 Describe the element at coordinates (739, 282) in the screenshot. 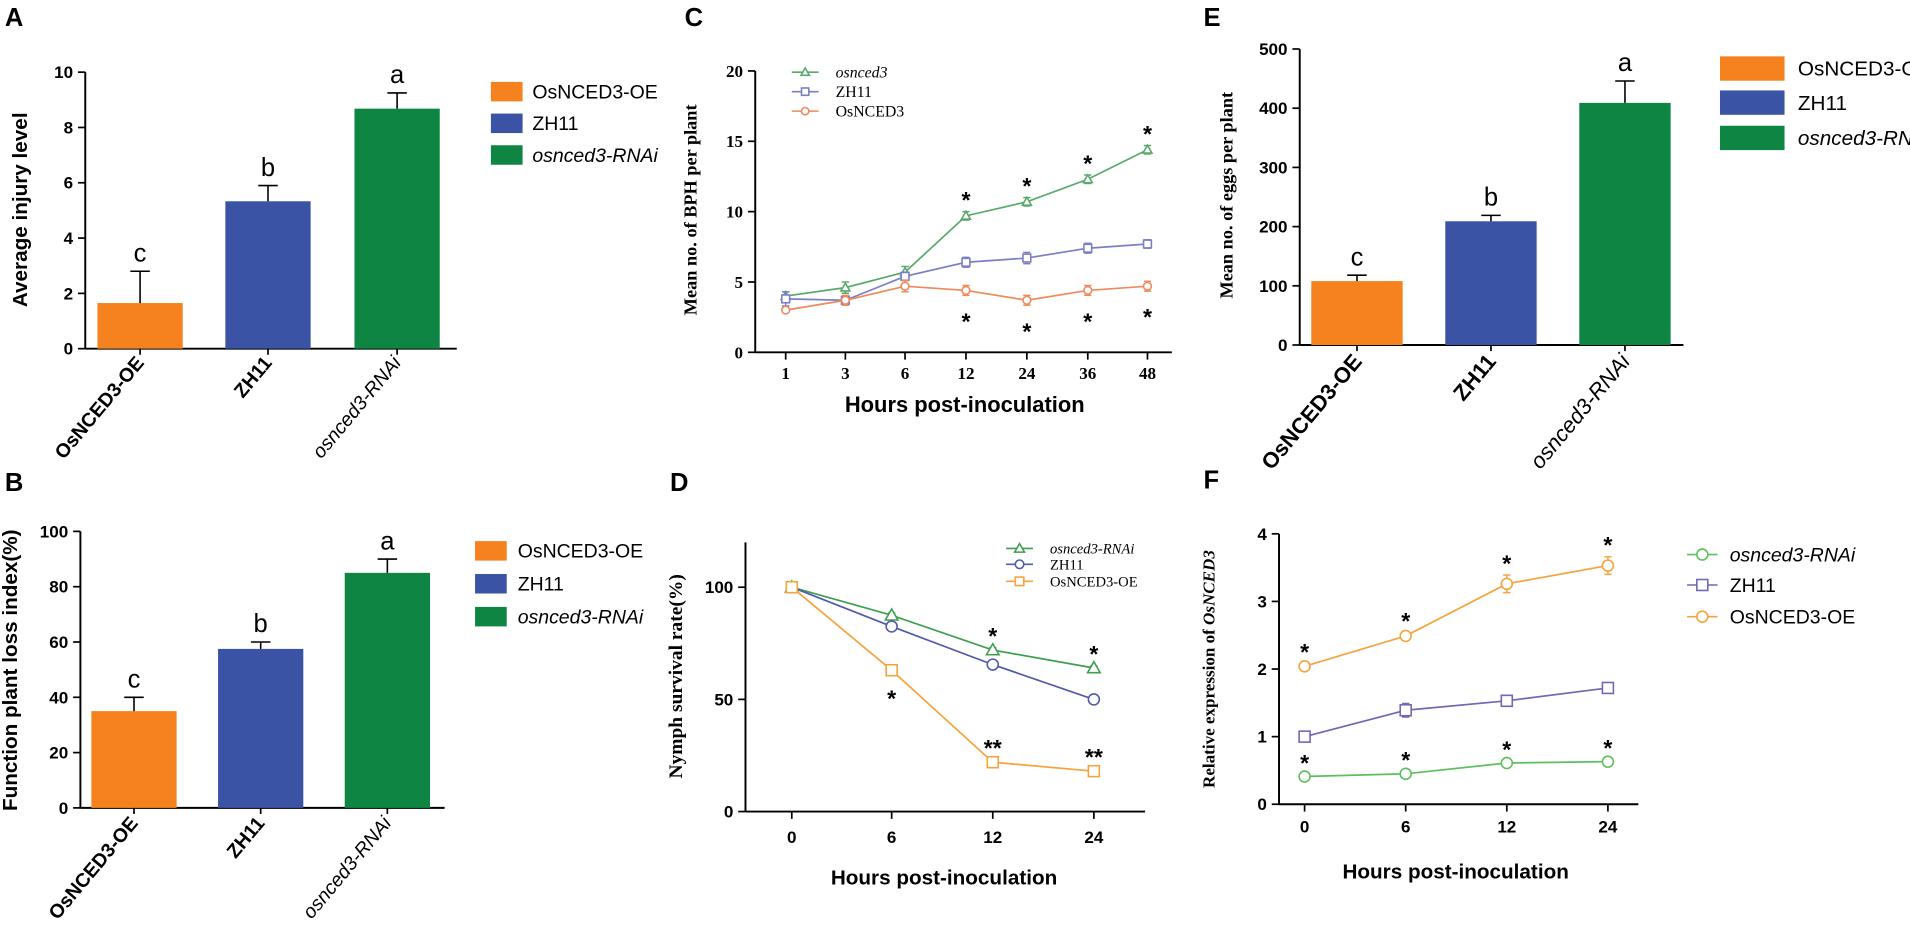

I see `y-tick-label: 5` at that location.